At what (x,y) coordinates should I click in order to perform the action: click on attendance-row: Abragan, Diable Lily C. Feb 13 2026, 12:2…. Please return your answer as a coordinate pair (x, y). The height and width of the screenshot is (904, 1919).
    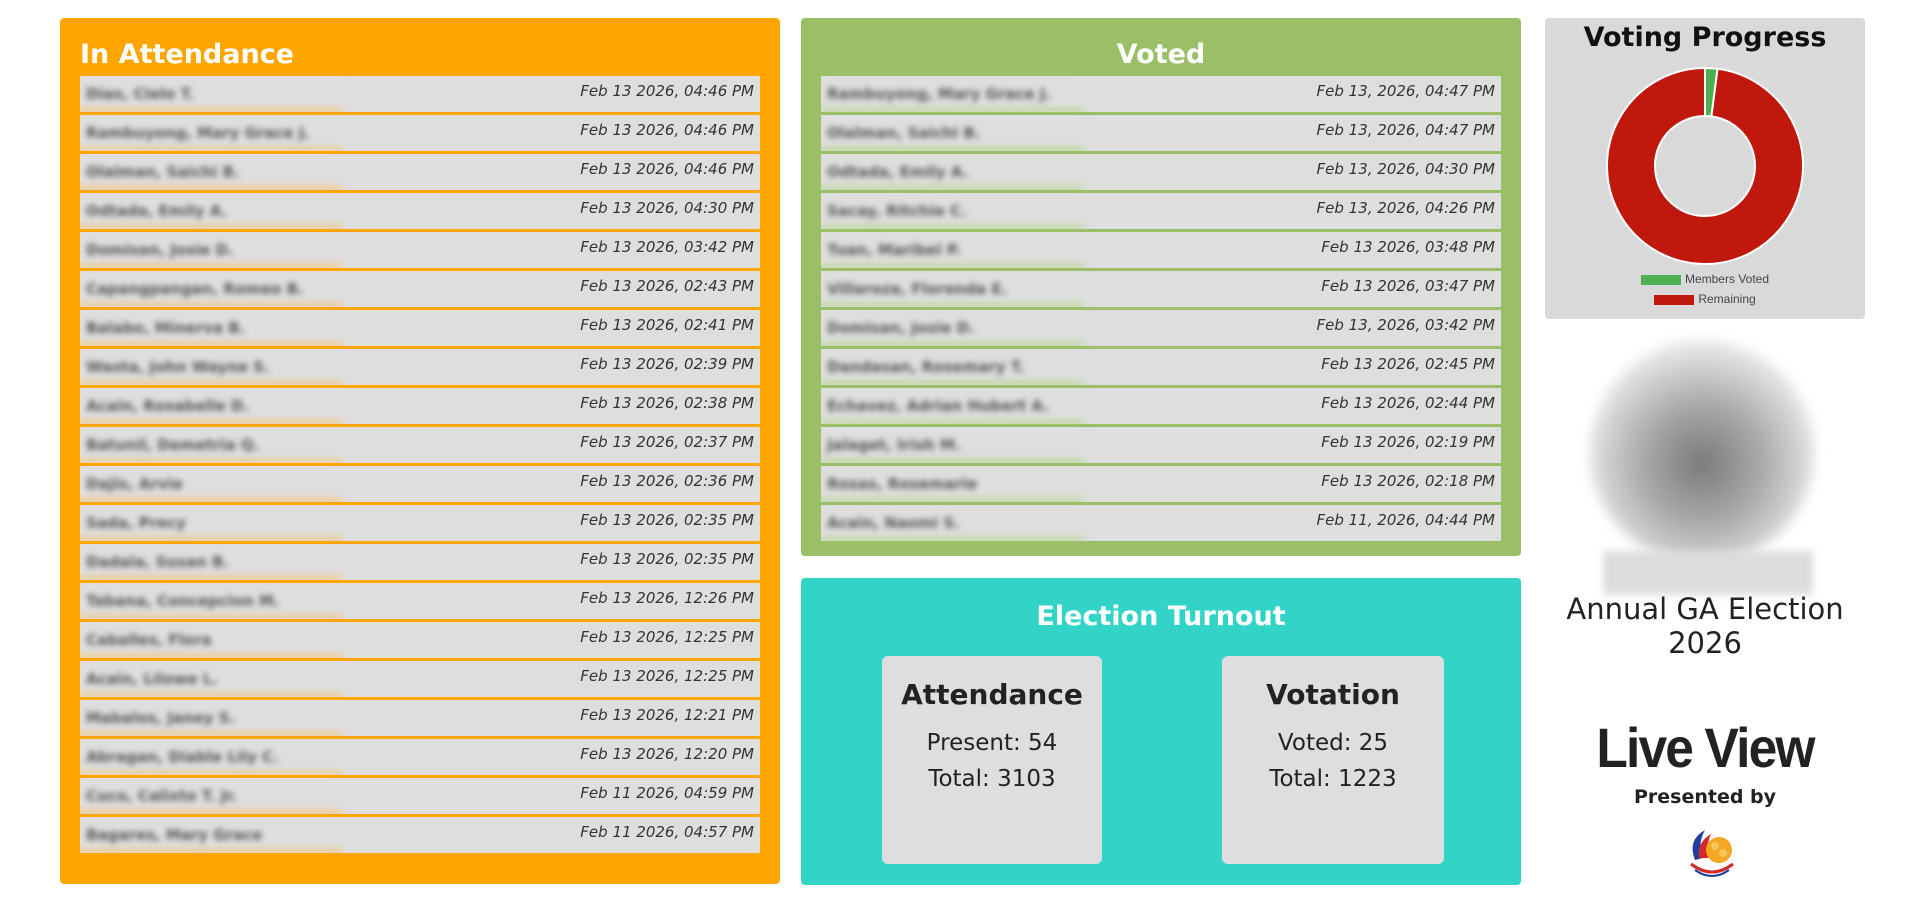
    Looking at the image, I should click on (420, 758).